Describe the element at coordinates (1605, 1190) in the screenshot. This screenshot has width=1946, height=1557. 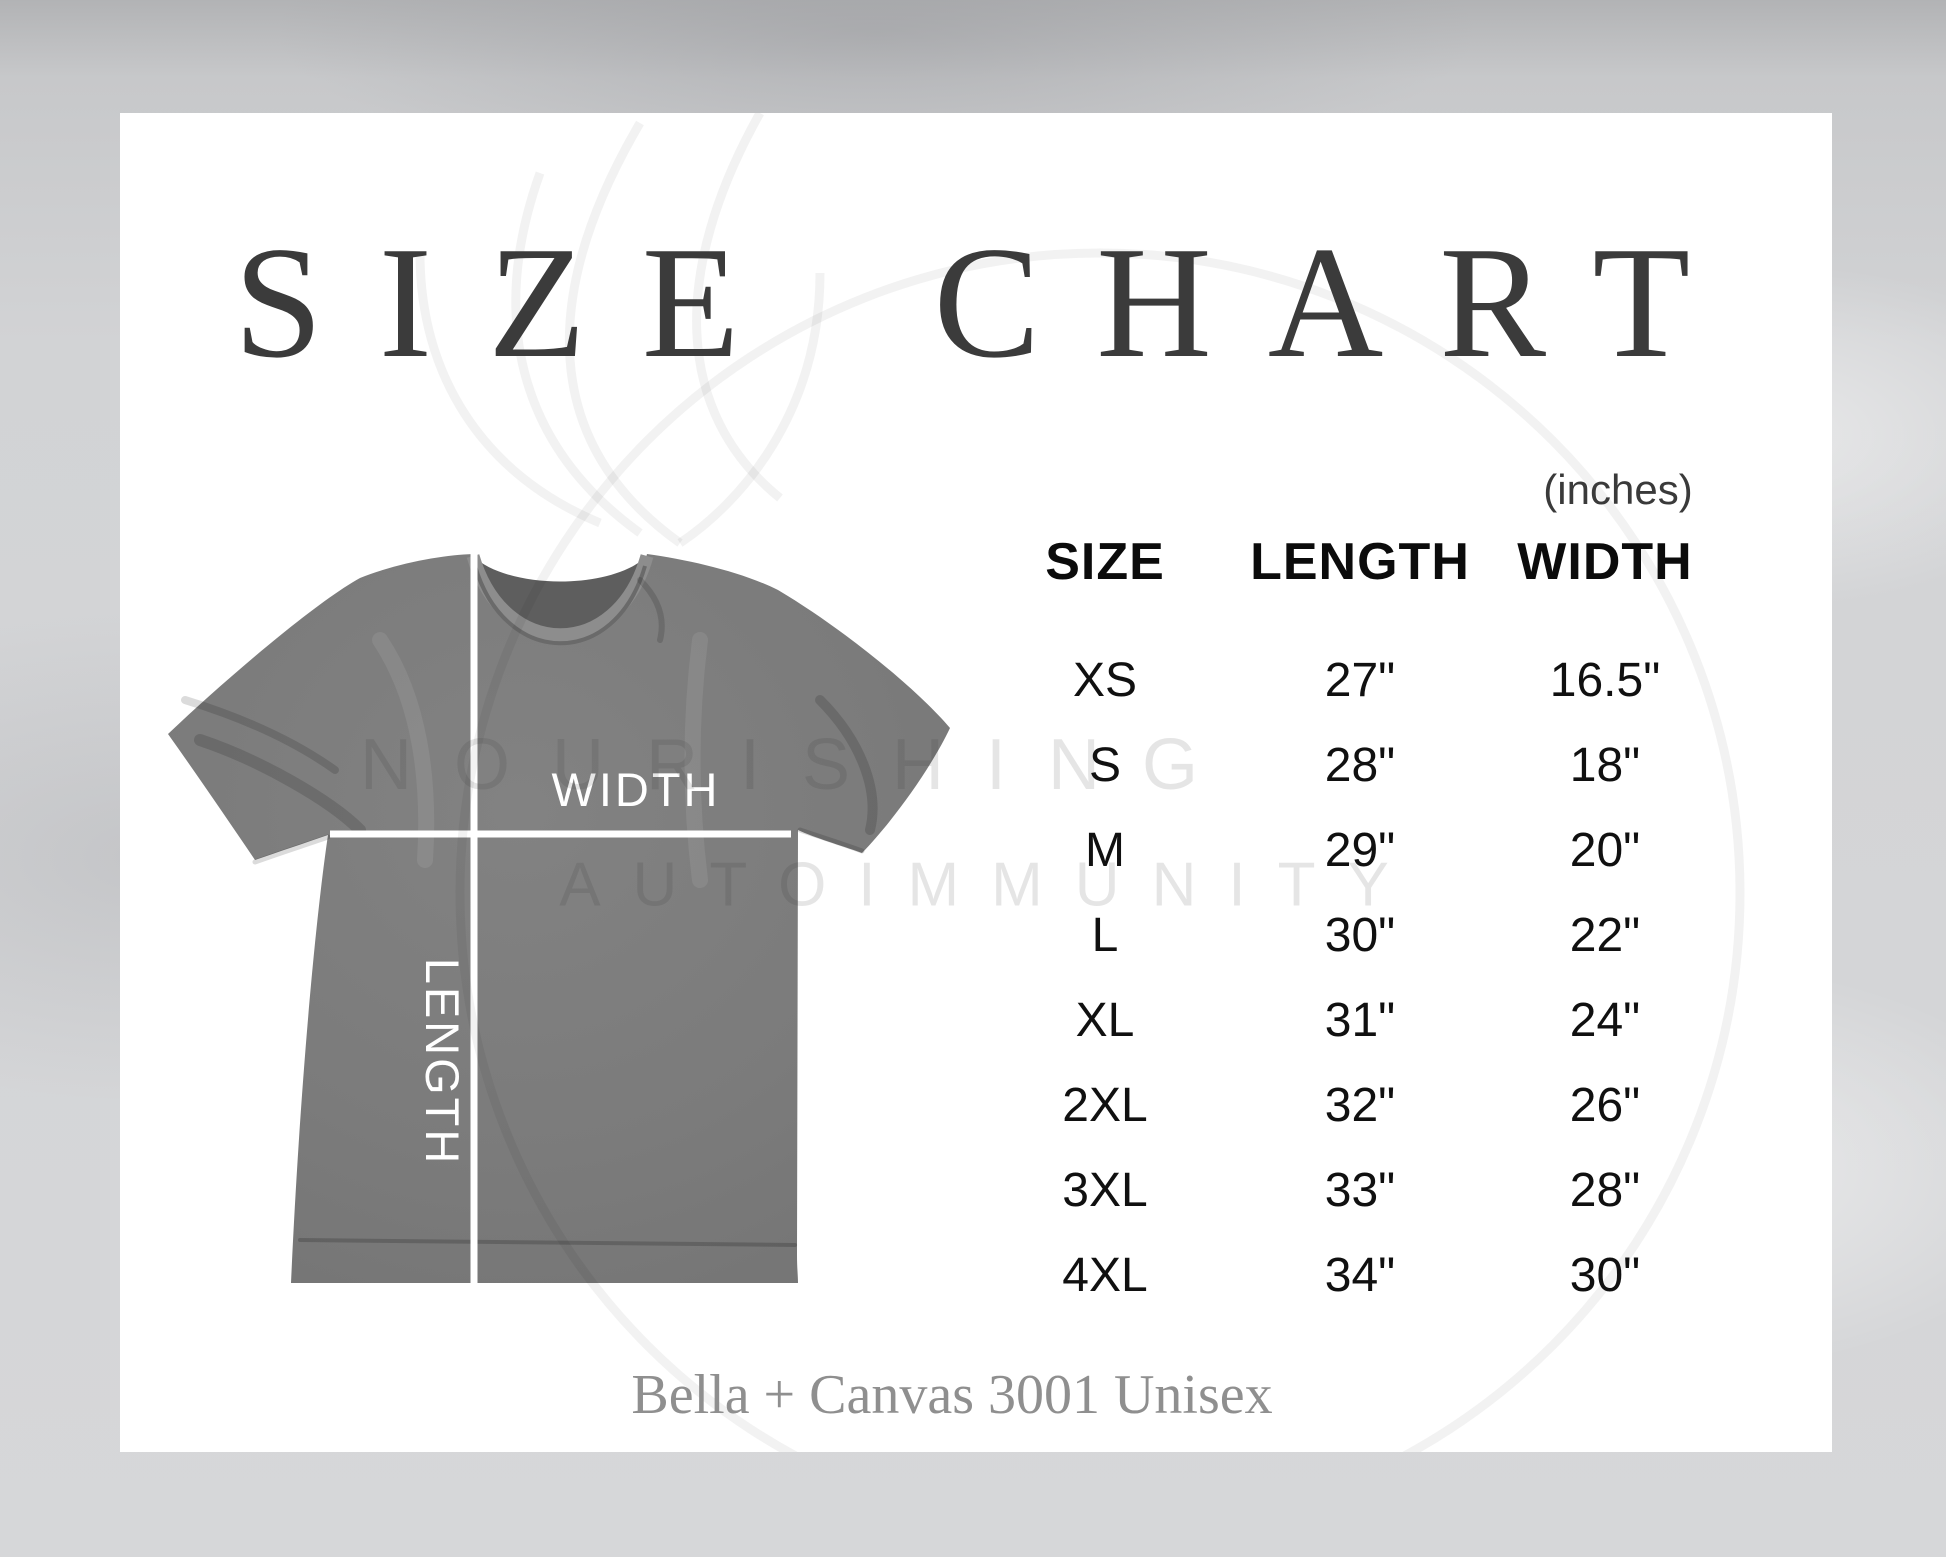
I see `width-cell: 28"` at that location.